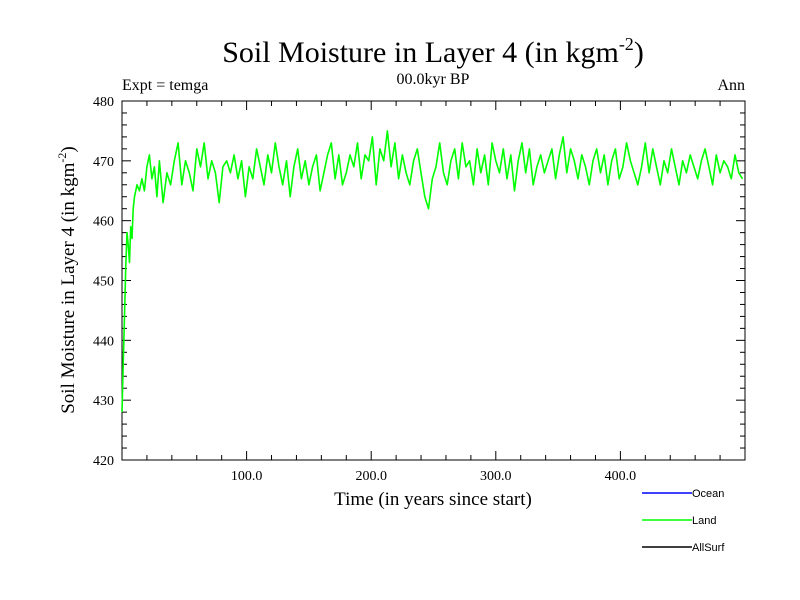 Image resolution: width=800 pixels, height=600 pixels. I want to click on y-tick-label: 440, so click(103, 341).